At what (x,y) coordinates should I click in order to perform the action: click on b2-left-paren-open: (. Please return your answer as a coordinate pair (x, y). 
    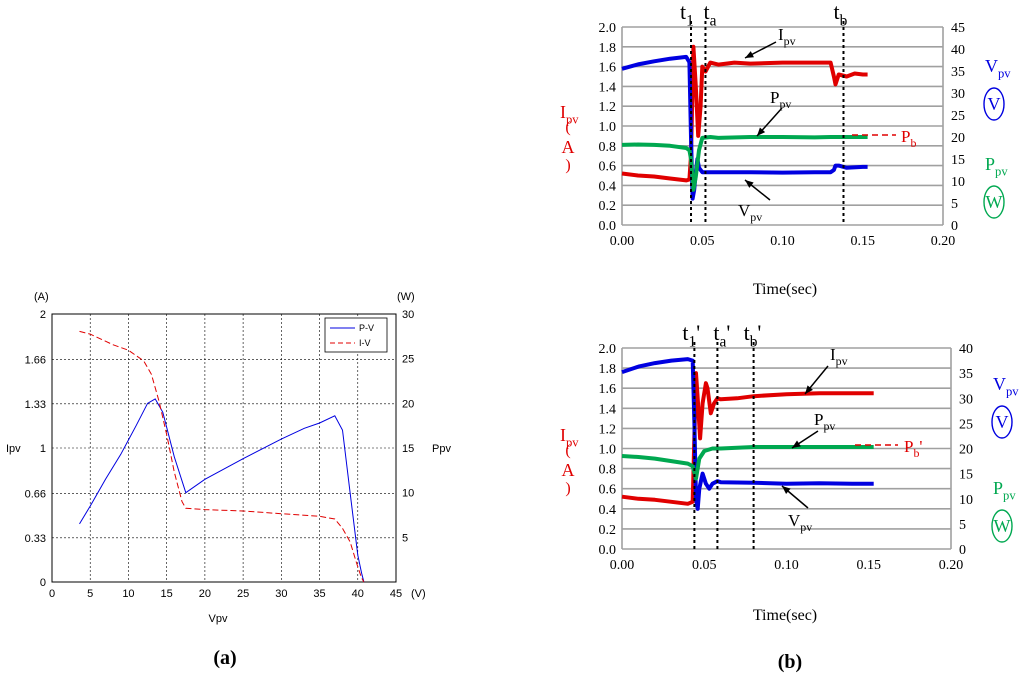
    Looking at the image, I should click on (567, 450).